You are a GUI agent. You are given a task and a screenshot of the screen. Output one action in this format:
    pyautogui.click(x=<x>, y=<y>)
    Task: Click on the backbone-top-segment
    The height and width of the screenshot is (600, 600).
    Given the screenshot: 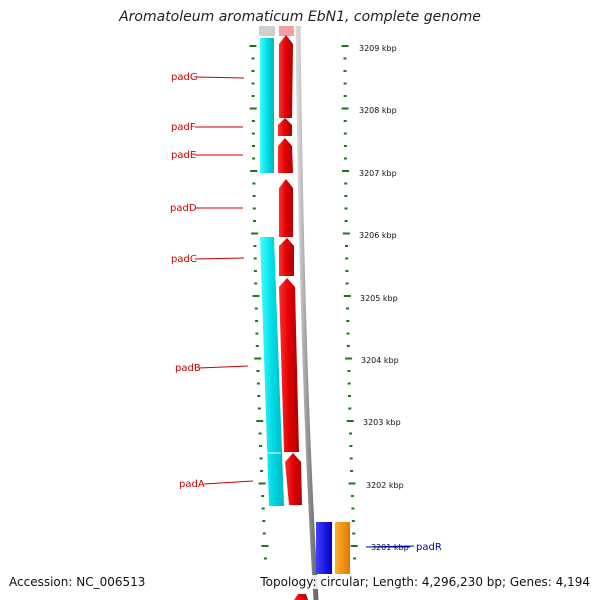 What is the action you would take?
    pyautogui.click(x=267, y=31)
    